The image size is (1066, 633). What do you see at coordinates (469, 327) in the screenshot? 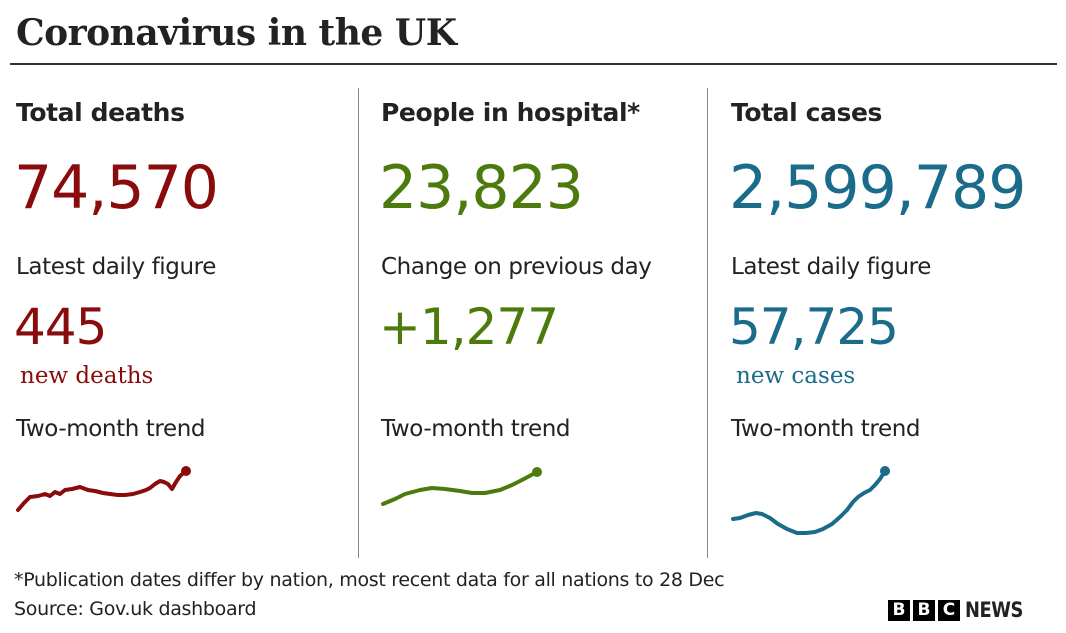
I see `hospital-change-value: +1,277` at bounding box center [469, 327].